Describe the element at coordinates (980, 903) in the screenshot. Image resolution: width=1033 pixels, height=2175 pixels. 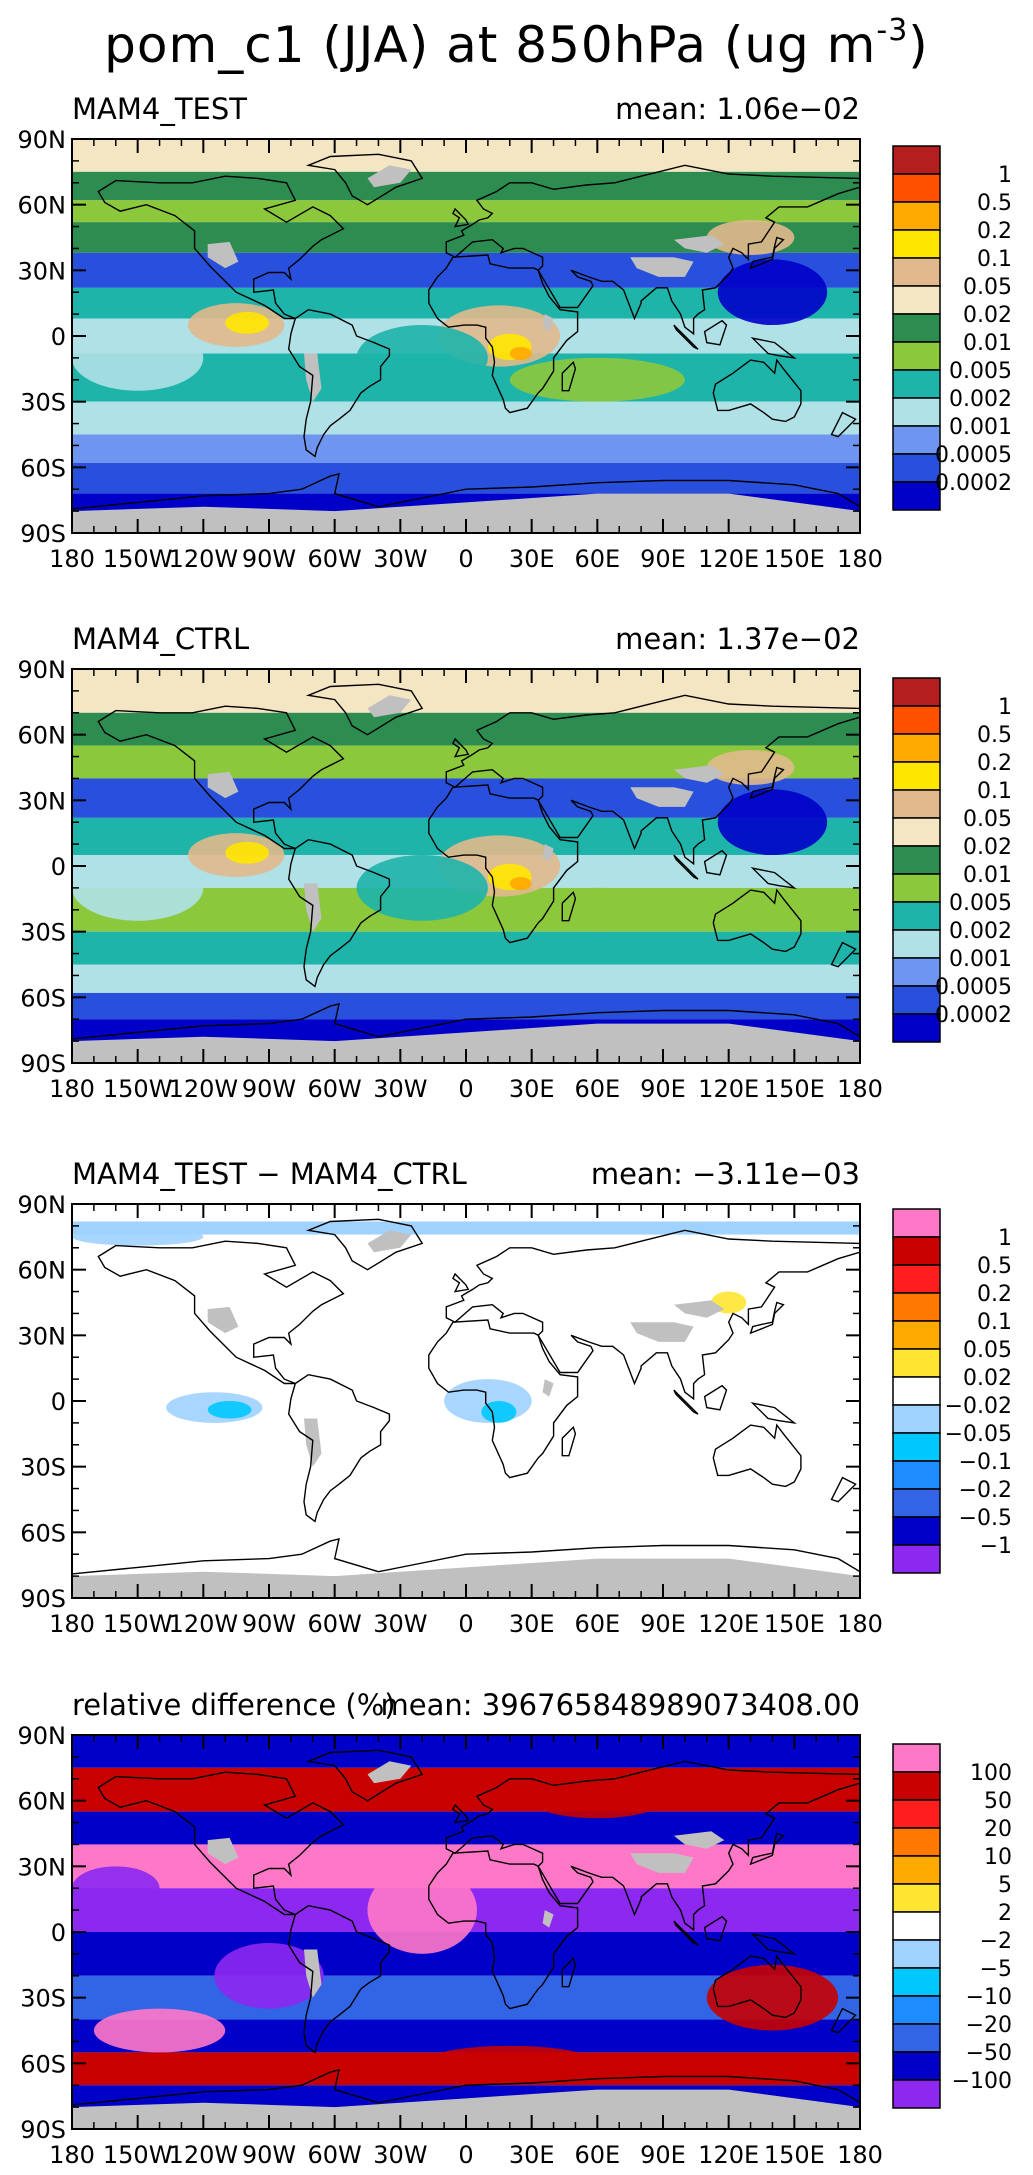
I see `colorbar-label: 0.005` at that location.